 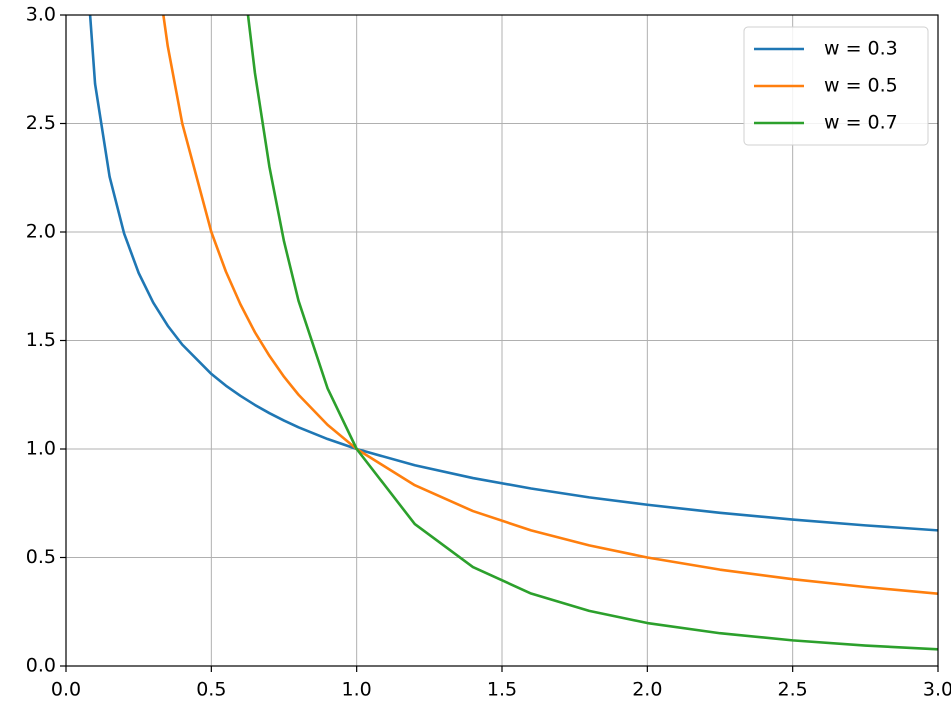 I want to click on x-tick-label: 1.5, so click(x=502, y=690).